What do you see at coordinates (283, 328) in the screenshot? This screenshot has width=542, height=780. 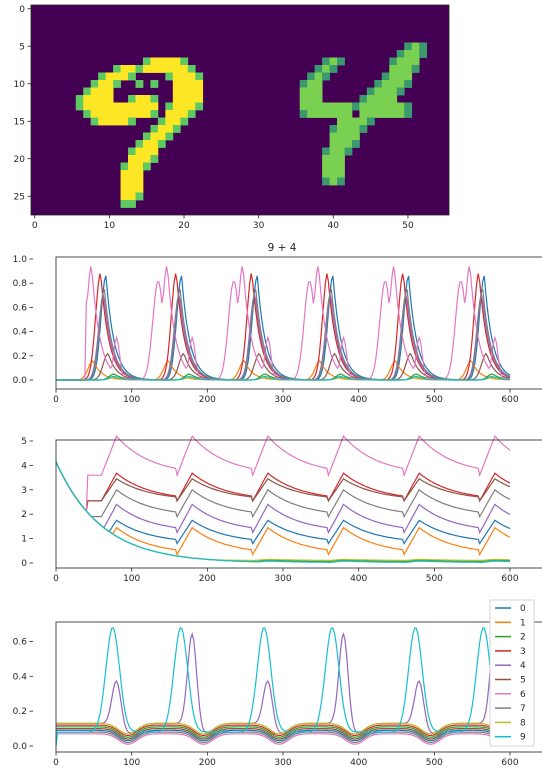 I see `activity-series-line` at bounding box center [283, 328].